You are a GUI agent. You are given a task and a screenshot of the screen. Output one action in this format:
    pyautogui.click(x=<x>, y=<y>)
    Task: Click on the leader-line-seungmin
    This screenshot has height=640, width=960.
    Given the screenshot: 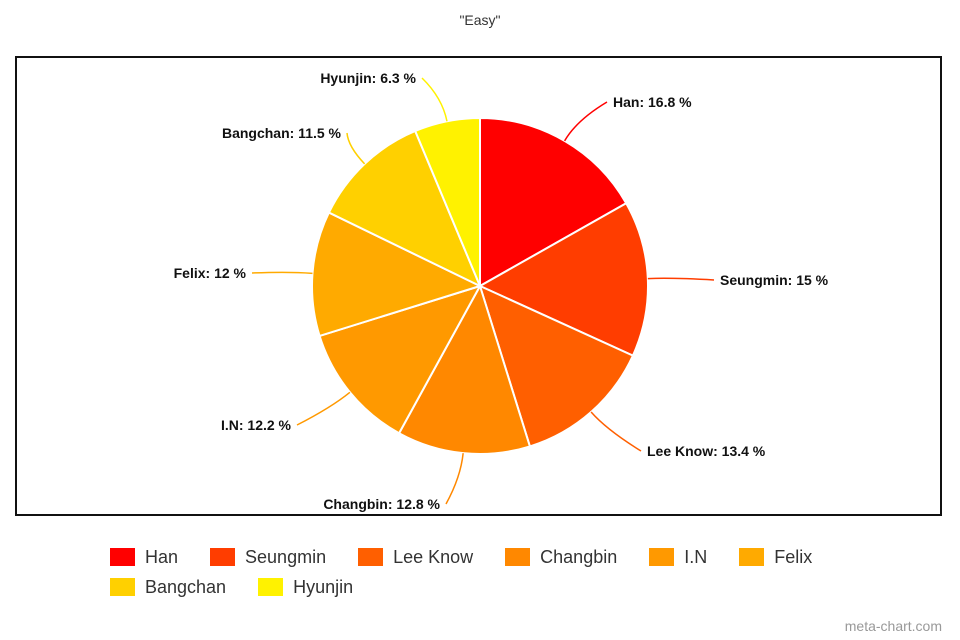 What is the action you would take?
    pyautogui.click(x=681, y=279)
    